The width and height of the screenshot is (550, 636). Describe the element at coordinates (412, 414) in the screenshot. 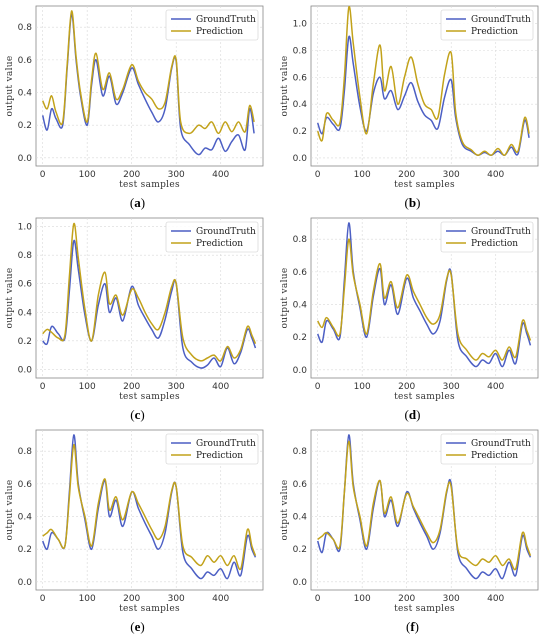

I see `caption-d: (d)` at that location.